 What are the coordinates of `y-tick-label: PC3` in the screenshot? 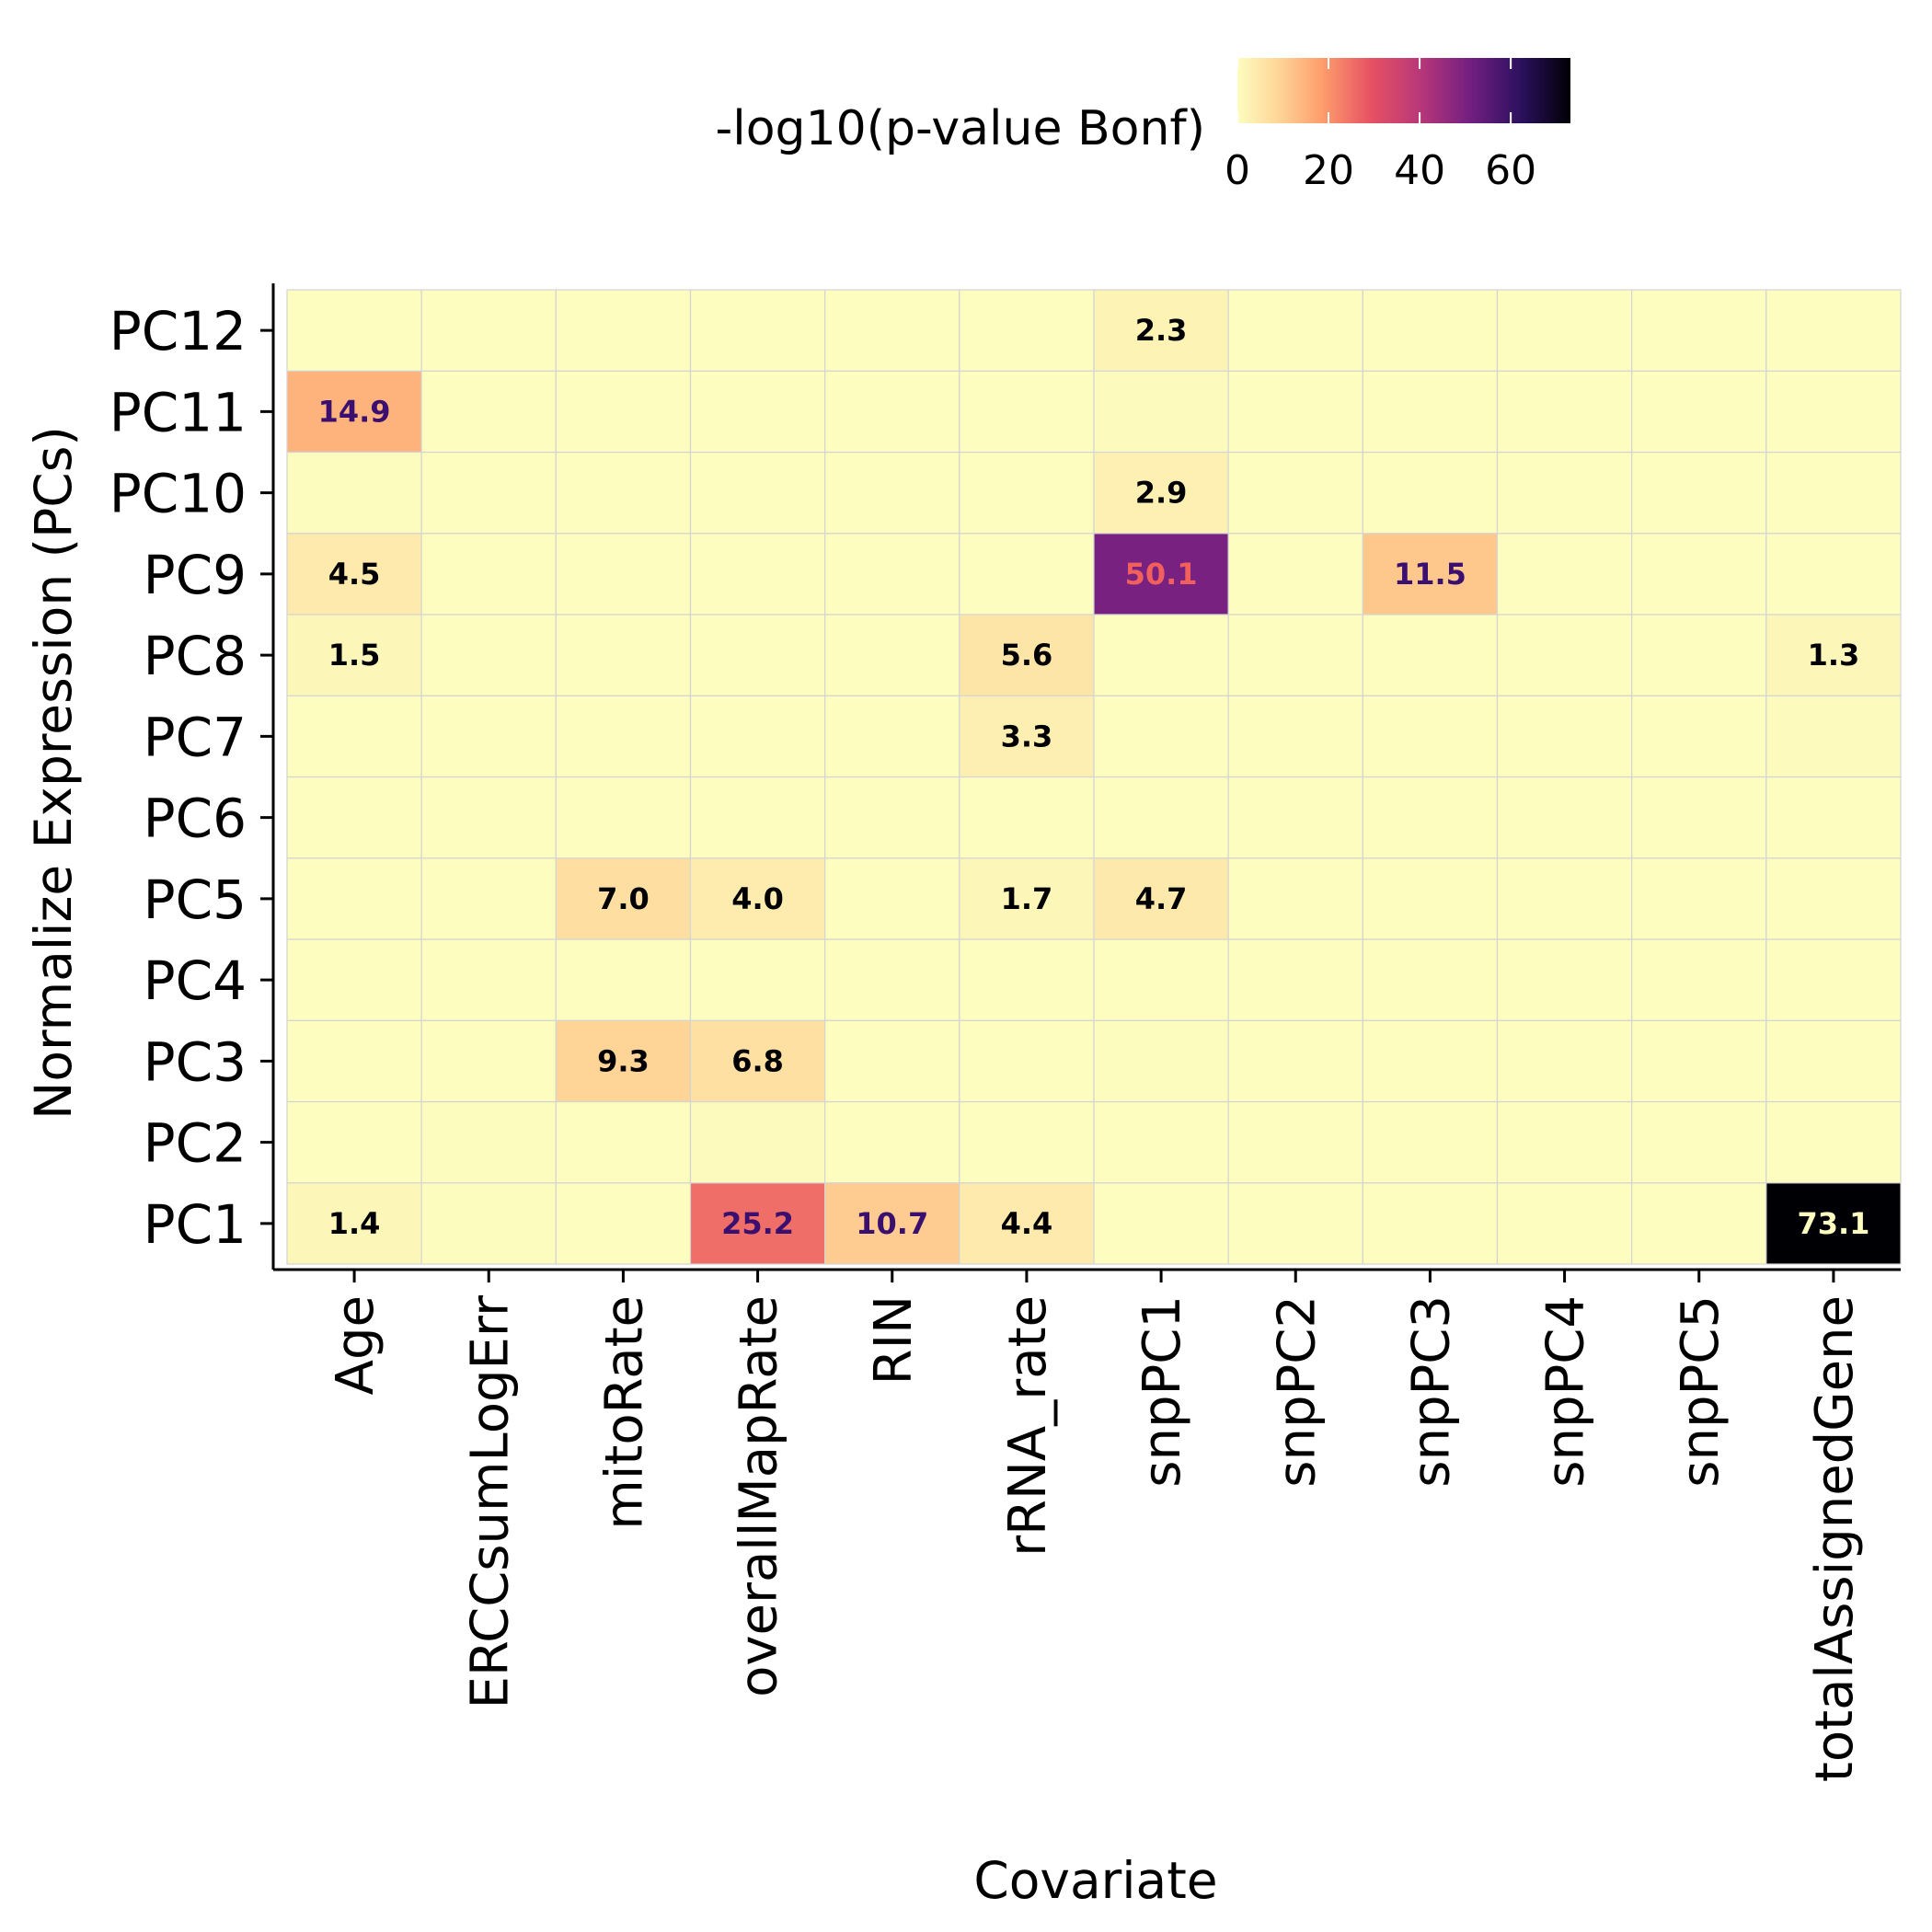 It's located at (195, 1061).